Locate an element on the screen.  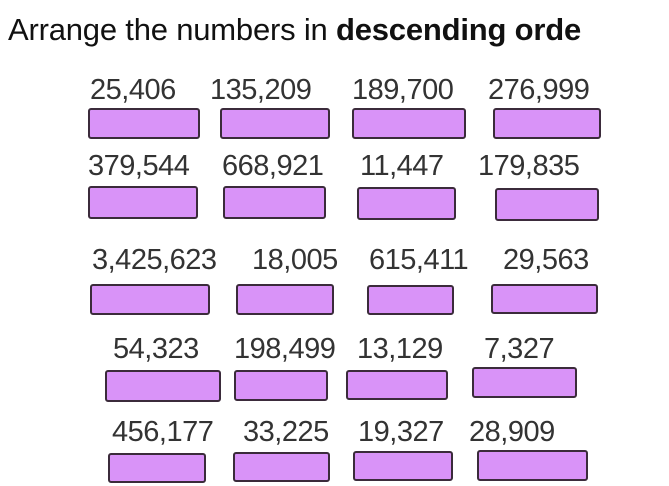
number-label: 13,129 is located at coordinates (400, 349).